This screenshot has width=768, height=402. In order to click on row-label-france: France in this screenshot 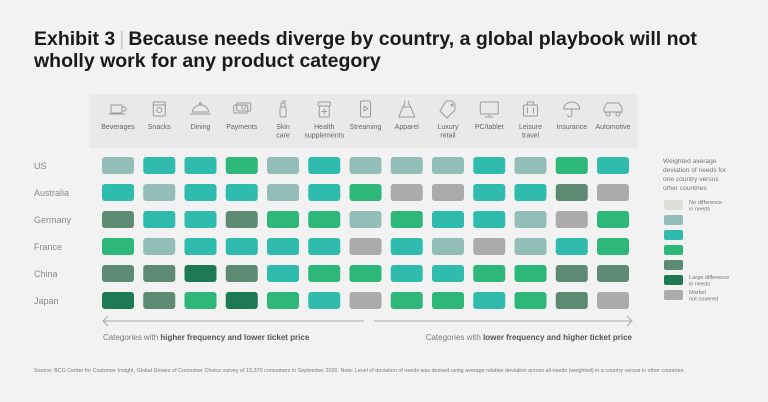, I will do `click(48, 247)`.